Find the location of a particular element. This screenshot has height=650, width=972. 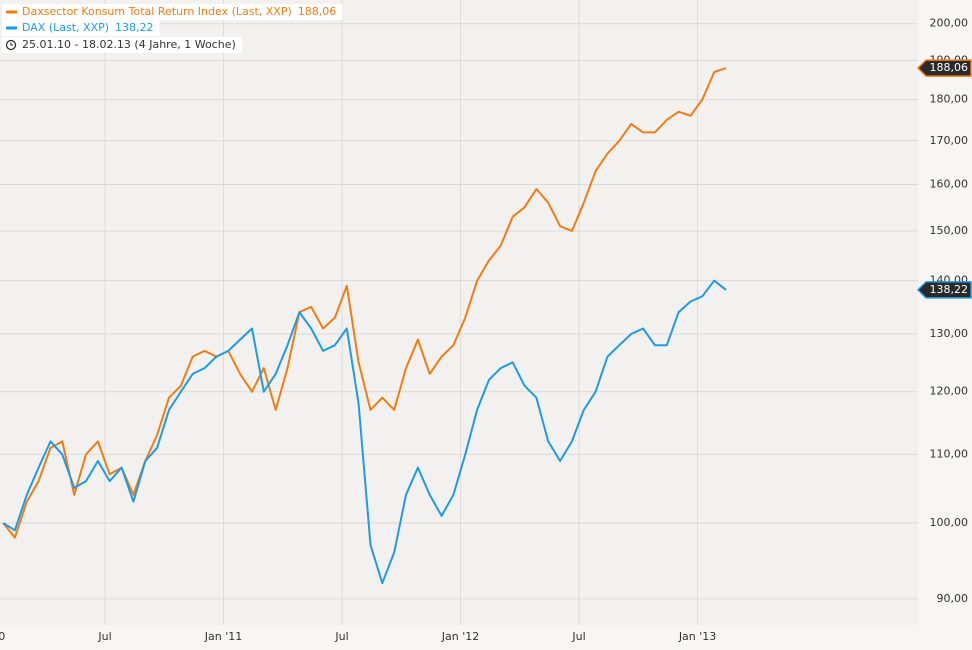

x-tick-label: Jan '13 is located at coordinates (697, 636).